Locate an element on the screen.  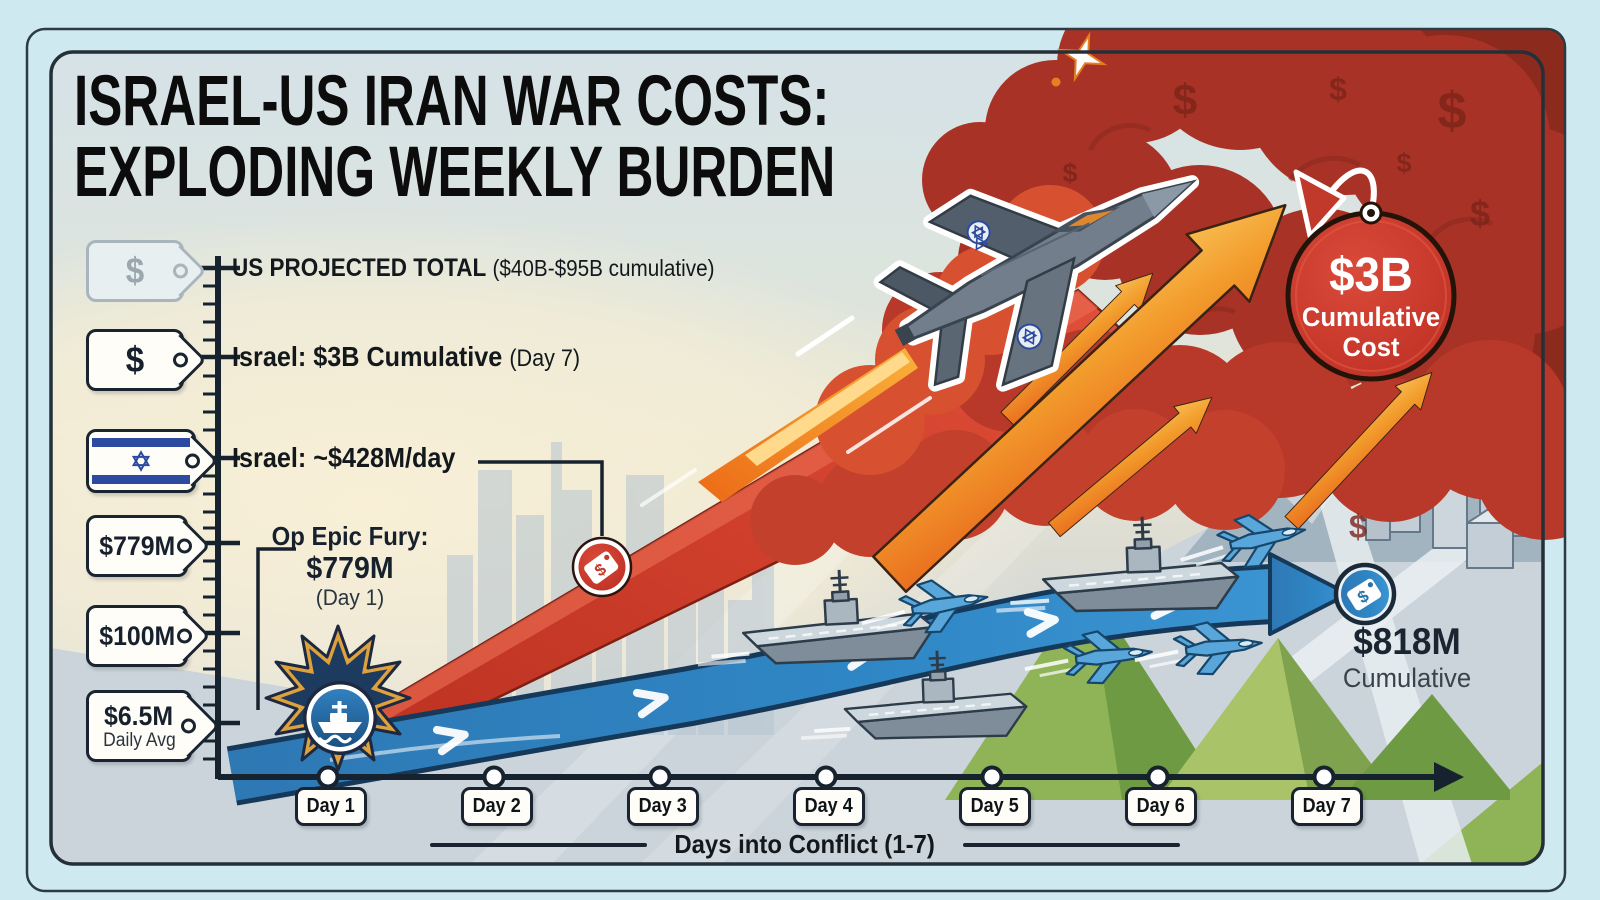
day-label-5: Day 5 is located at coordinates (995, 806).